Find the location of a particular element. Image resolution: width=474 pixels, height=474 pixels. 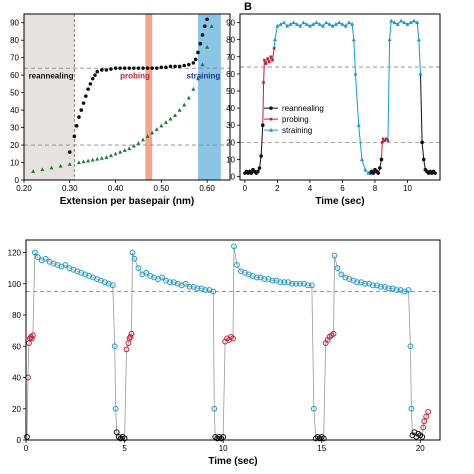

panel-a-region-label-straining: straining is located at coordinates (204, 76).